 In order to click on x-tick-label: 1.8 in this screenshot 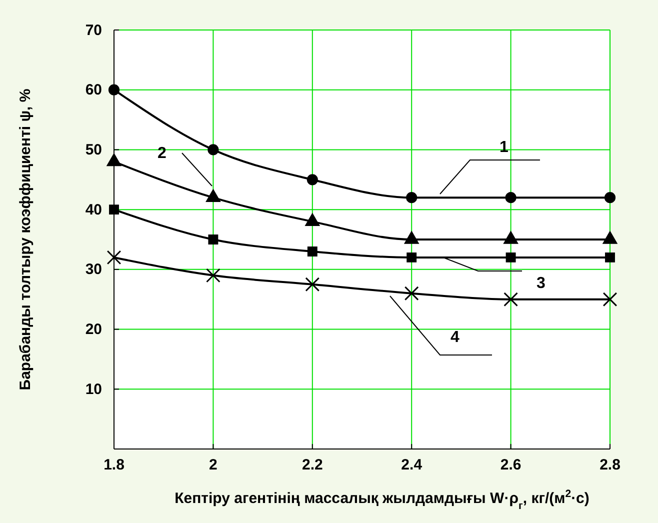, I will do `click(114, 465)`.